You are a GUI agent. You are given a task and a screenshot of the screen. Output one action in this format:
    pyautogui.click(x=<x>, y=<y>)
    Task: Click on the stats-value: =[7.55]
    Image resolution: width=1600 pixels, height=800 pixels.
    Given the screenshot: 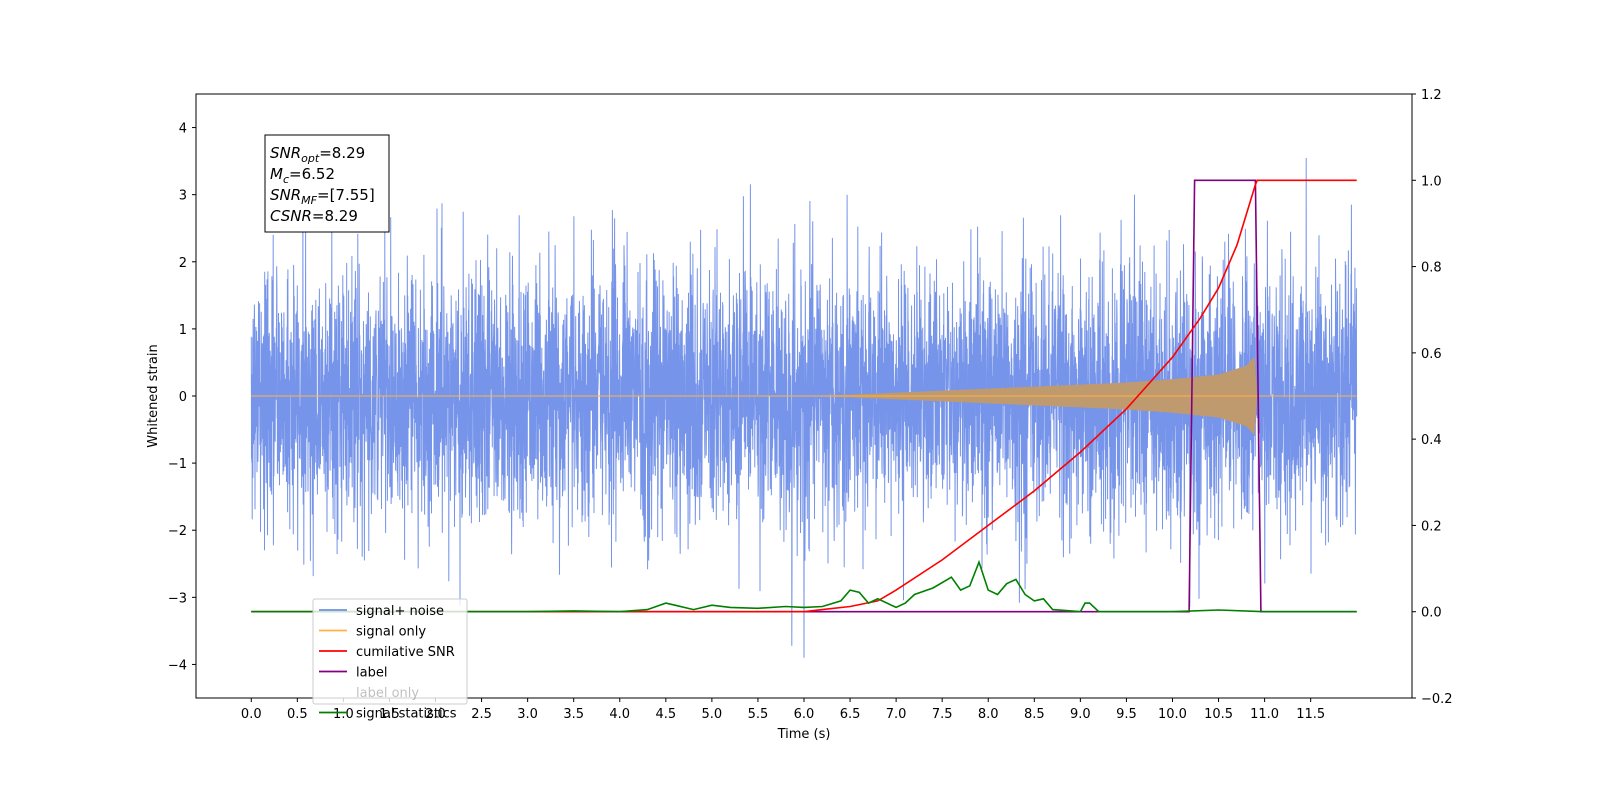 What is the action you would take?
    pyautogui.click(x=346, y=195)
    